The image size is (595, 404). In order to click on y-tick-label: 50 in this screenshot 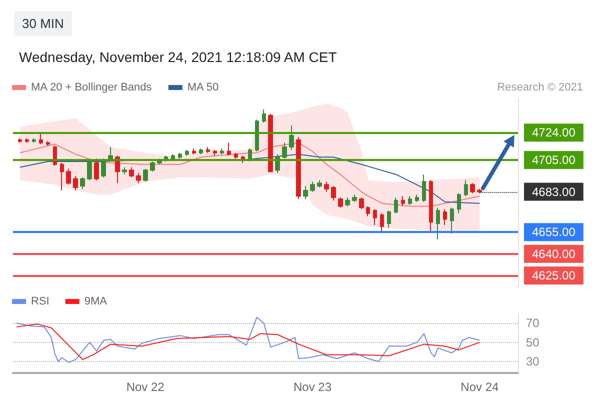, I will do `click(533, 342)`.